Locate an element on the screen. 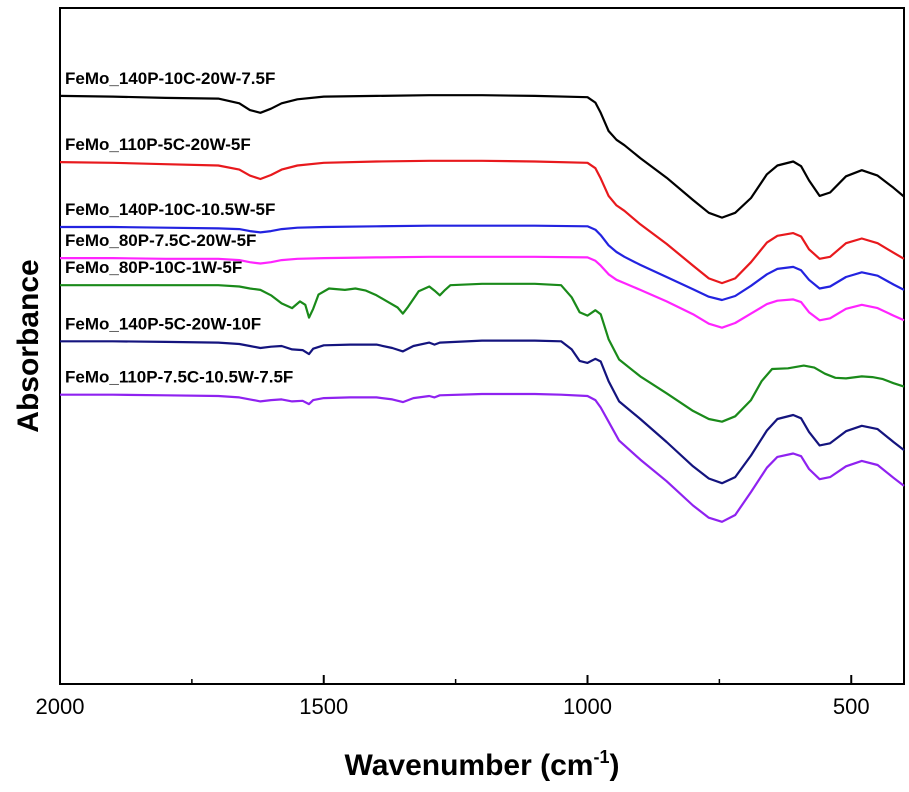 This screenshot has height=792, width=909. series-label-4: FeMo_80P-7.5C-20W-5F is located at coordinates (160, 240).